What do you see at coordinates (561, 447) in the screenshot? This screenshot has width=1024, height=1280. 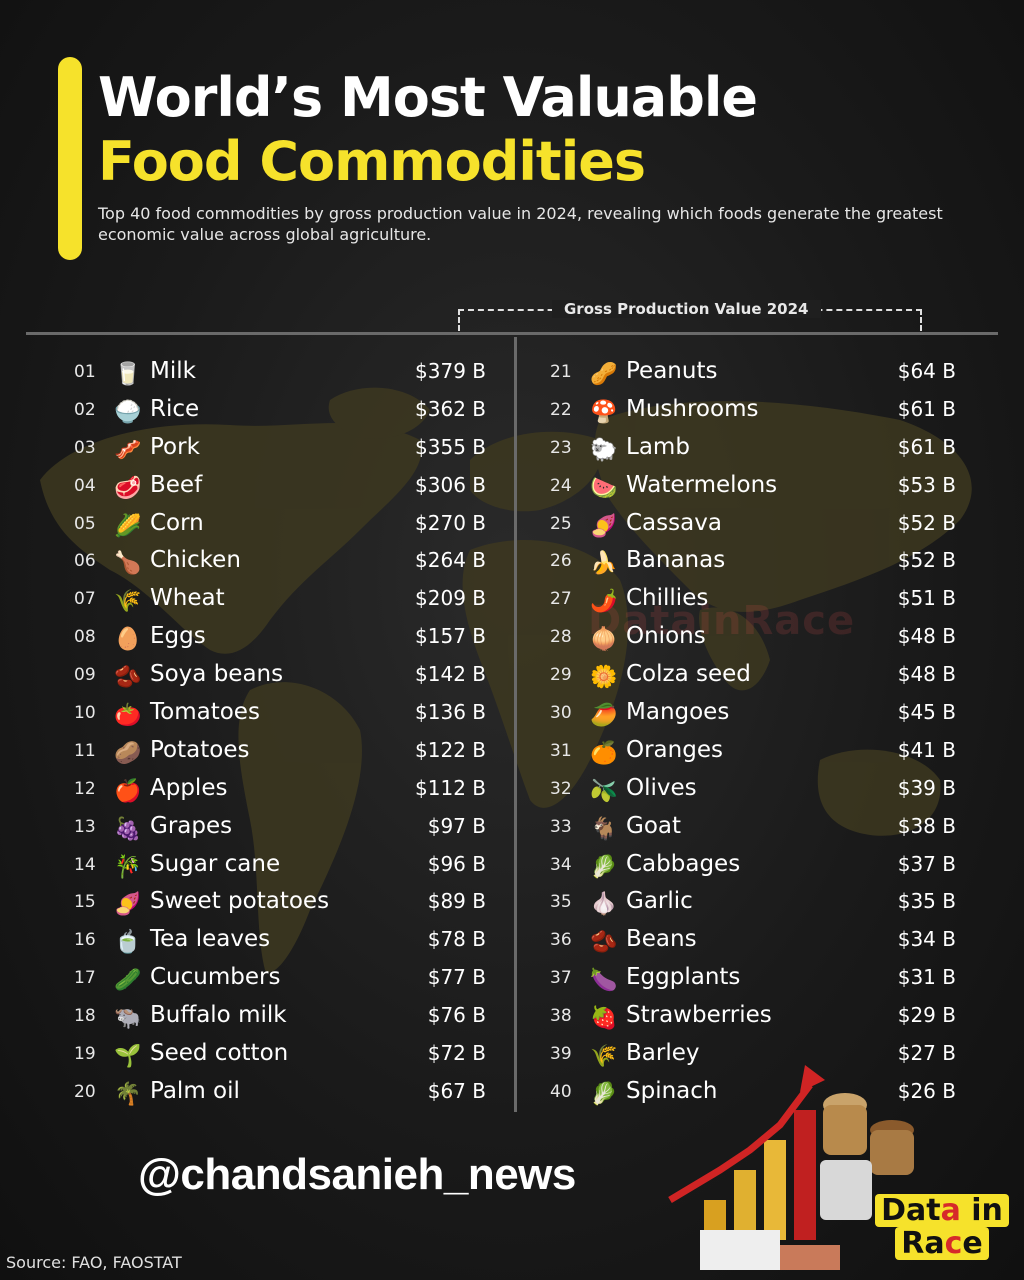 I see `rank-label: 23` at bounding box center [561, 447].